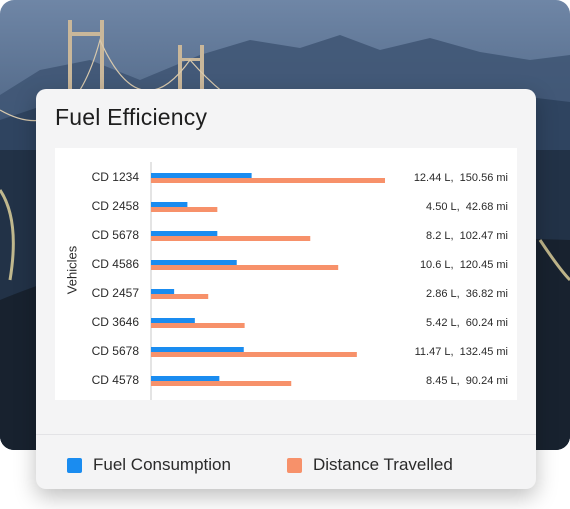 The height and width of the screenshot is (509, 570). What do you see at coordinates (461, 178) in the screenshot?
I see `data-value-label: 12.44 L, 150.56 mi` at bounding box center [461, 178].